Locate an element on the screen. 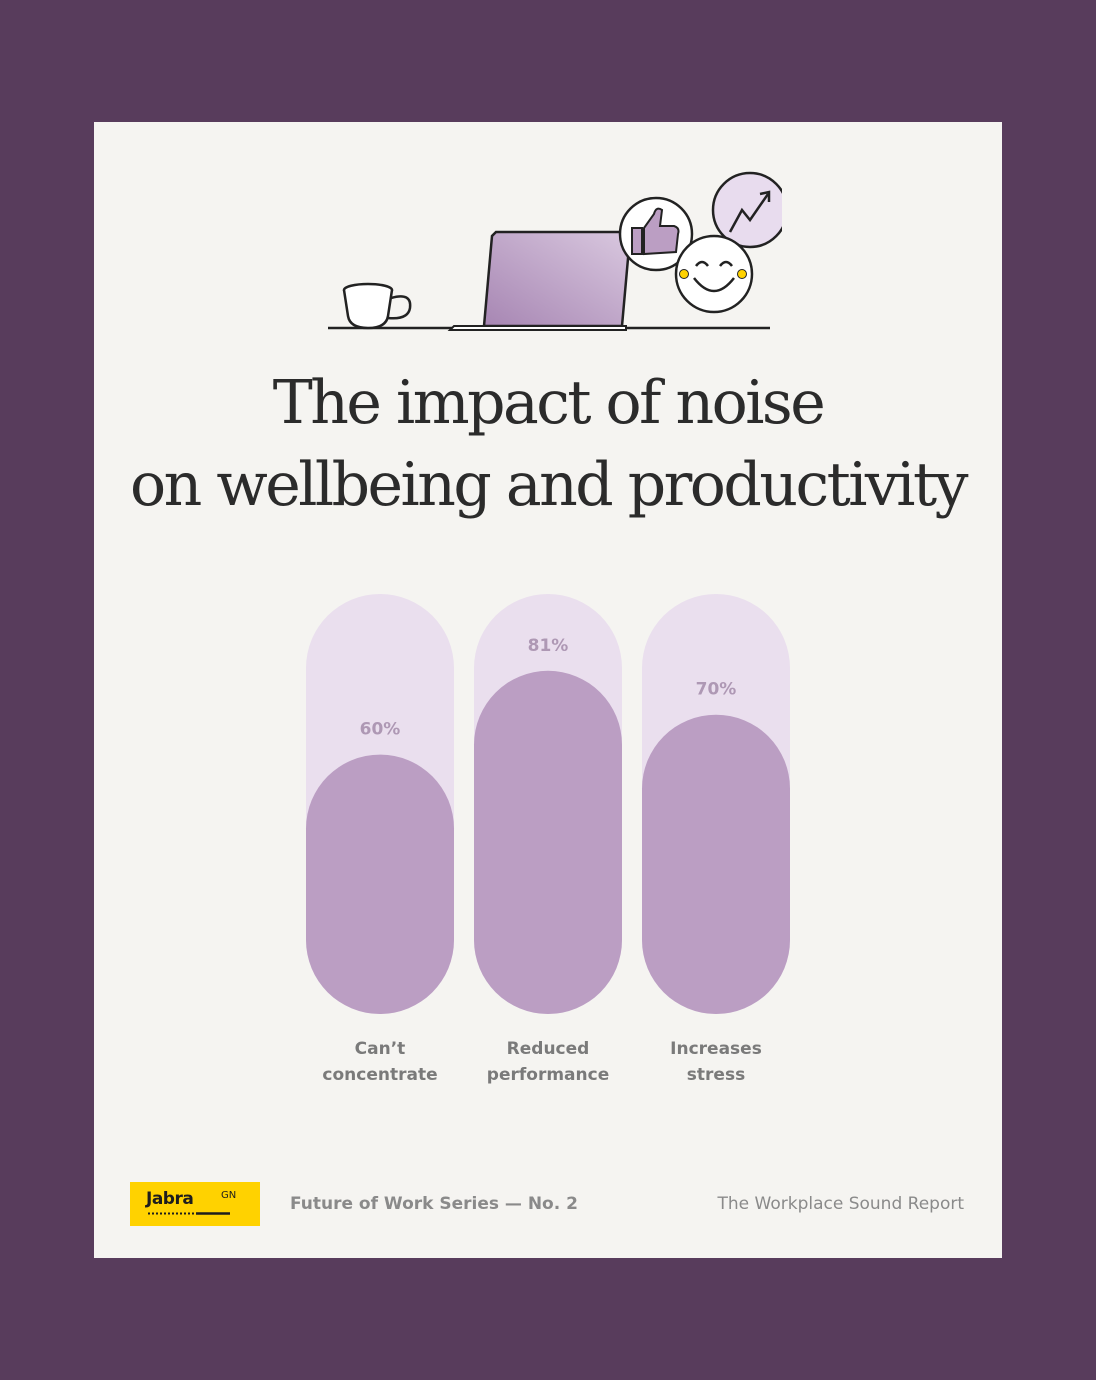 The width and height of the screenshot is (1096, 1380). desk-illustration is located at coordinates (555, 251).